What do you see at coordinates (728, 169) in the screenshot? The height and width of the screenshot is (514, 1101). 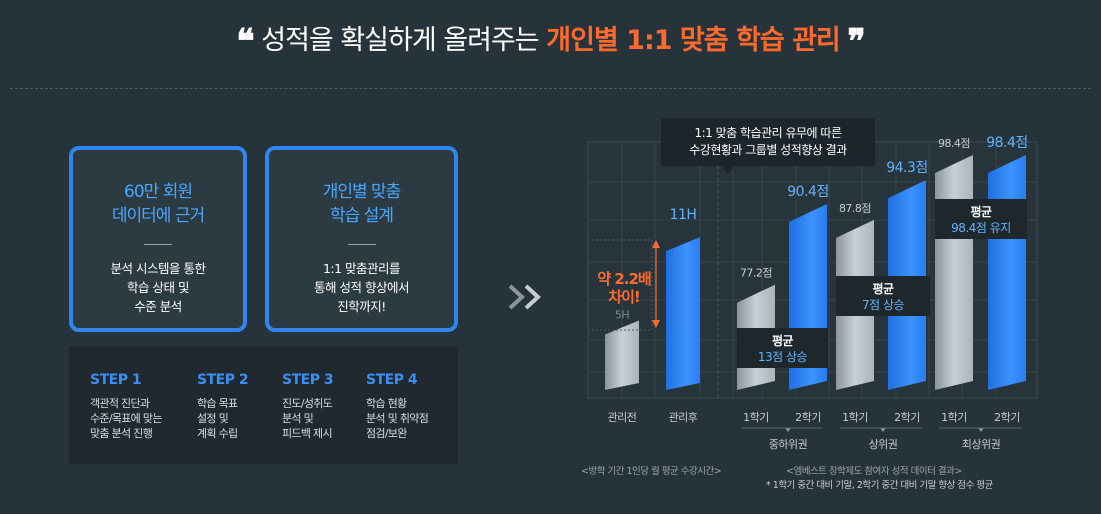 I see `bubble-tail` at bounding box center [728, 169].